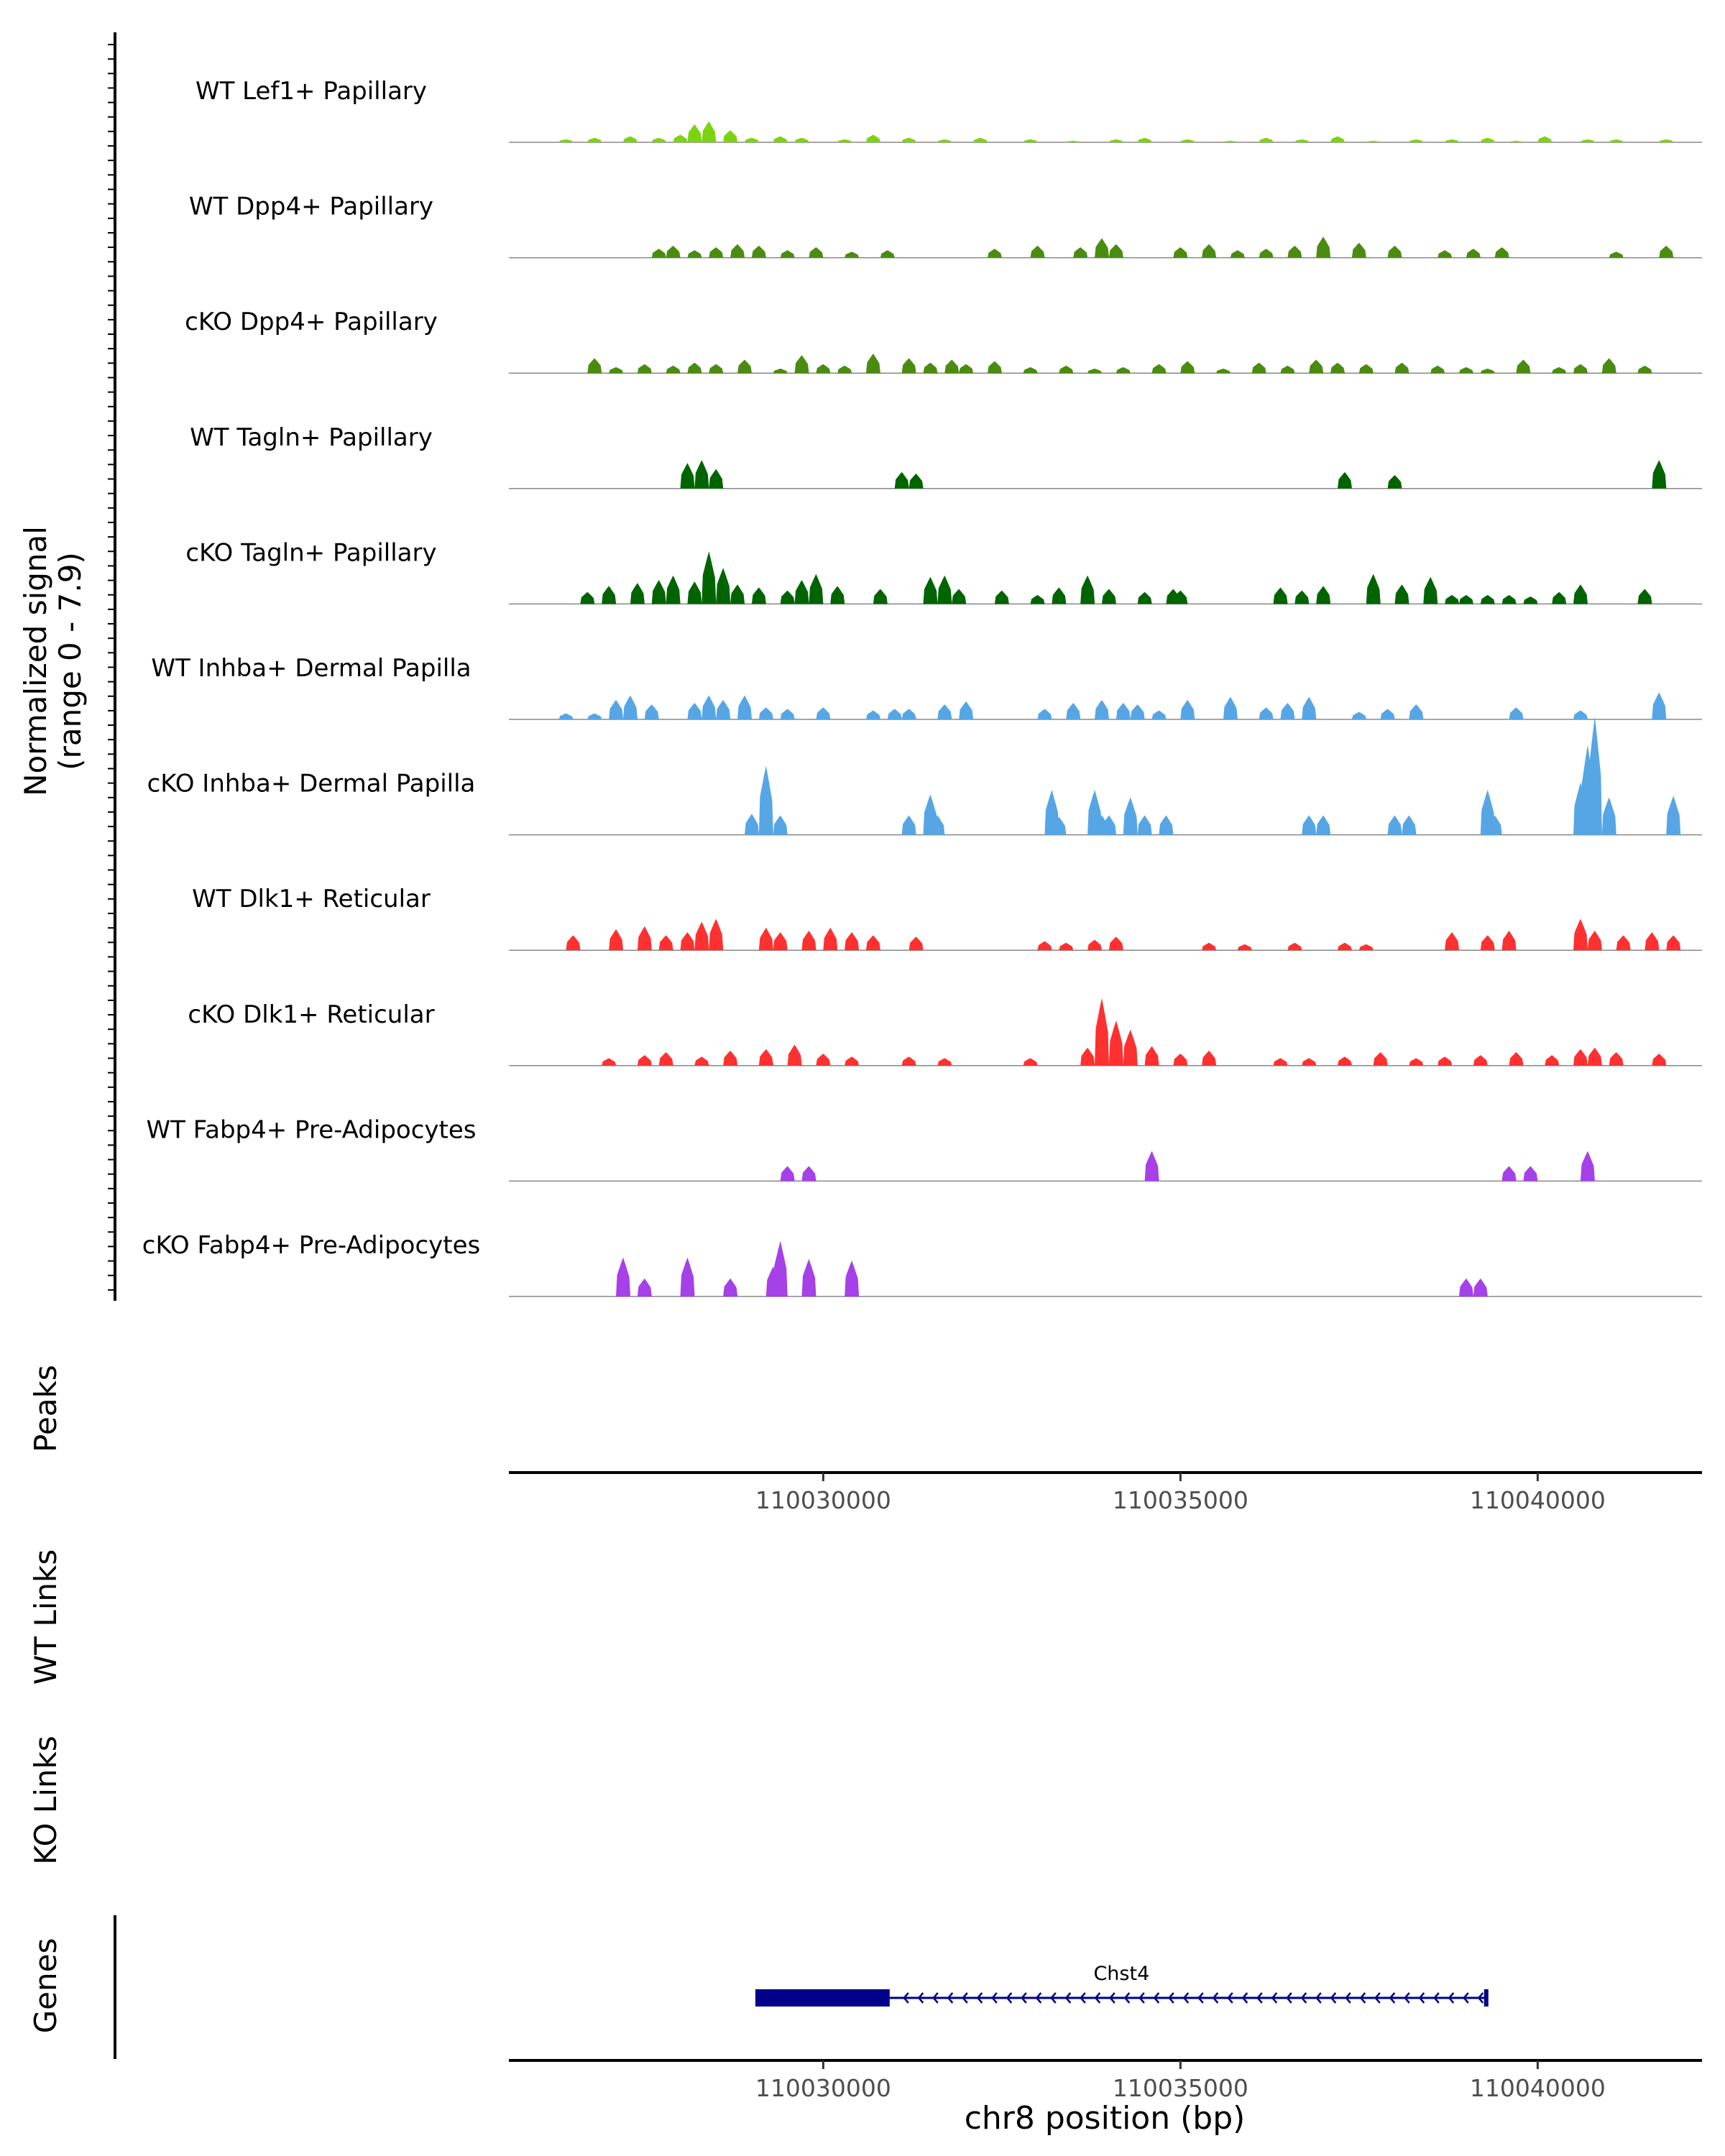 This screenshot has height=2156, width=1725. Describe the element at coordinates (943, 571) in the screenshot. I see `track-cko-tagln-papillary: cKO Tagln+ Papillary` at that location.